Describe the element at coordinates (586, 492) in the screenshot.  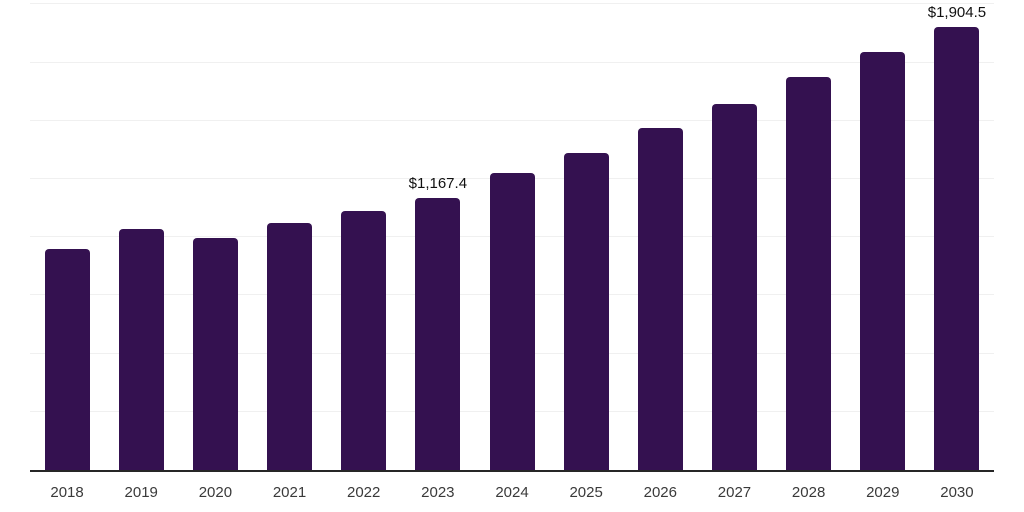
I see `x-axis-tick-label-2025: 2025` at that location.